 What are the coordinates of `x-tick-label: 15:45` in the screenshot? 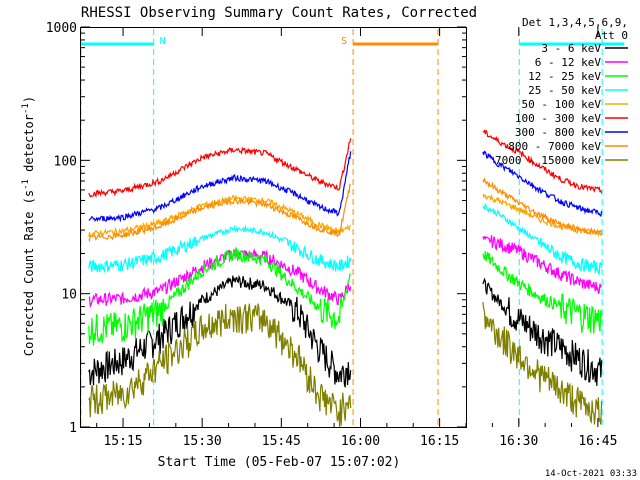 It's located at (281, 441).